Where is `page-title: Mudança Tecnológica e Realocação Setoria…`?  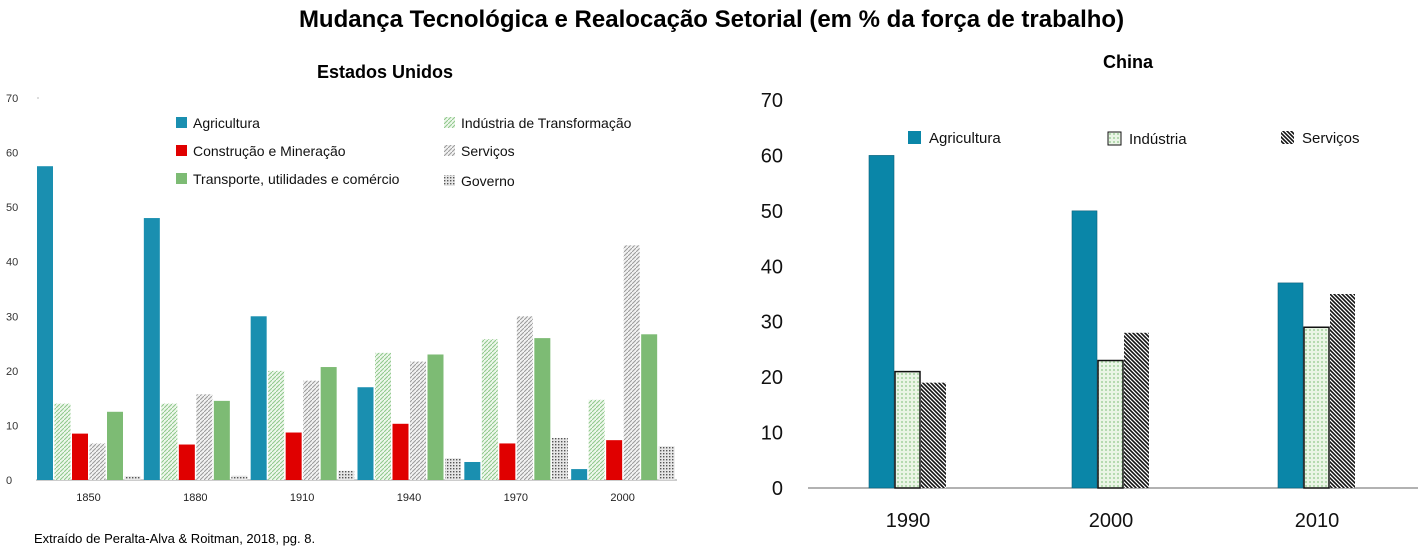 page-title: Mudança Tecnológica e Realocação Setoria… is located at coordinates (711, 19).